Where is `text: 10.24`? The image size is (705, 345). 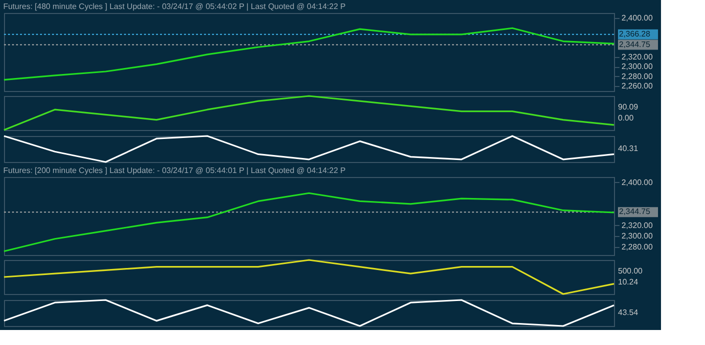 text: 10.24 is located at coordinates (628, 282).